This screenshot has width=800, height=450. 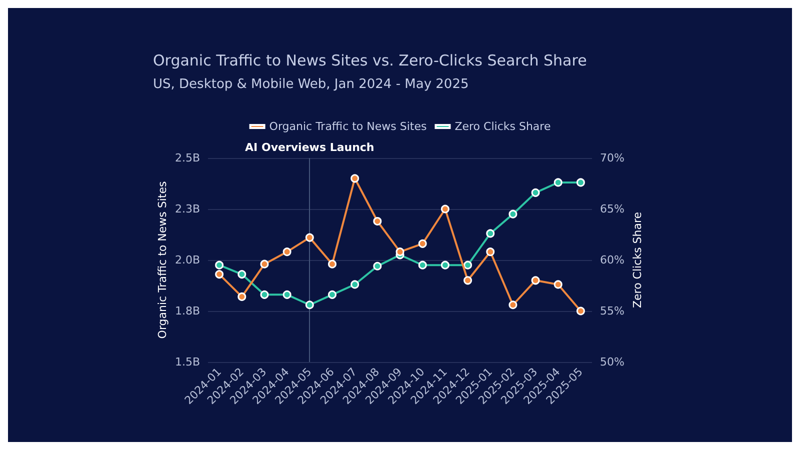 I want to click on y2-tick-label: 65%, so click(x=612, y=209).